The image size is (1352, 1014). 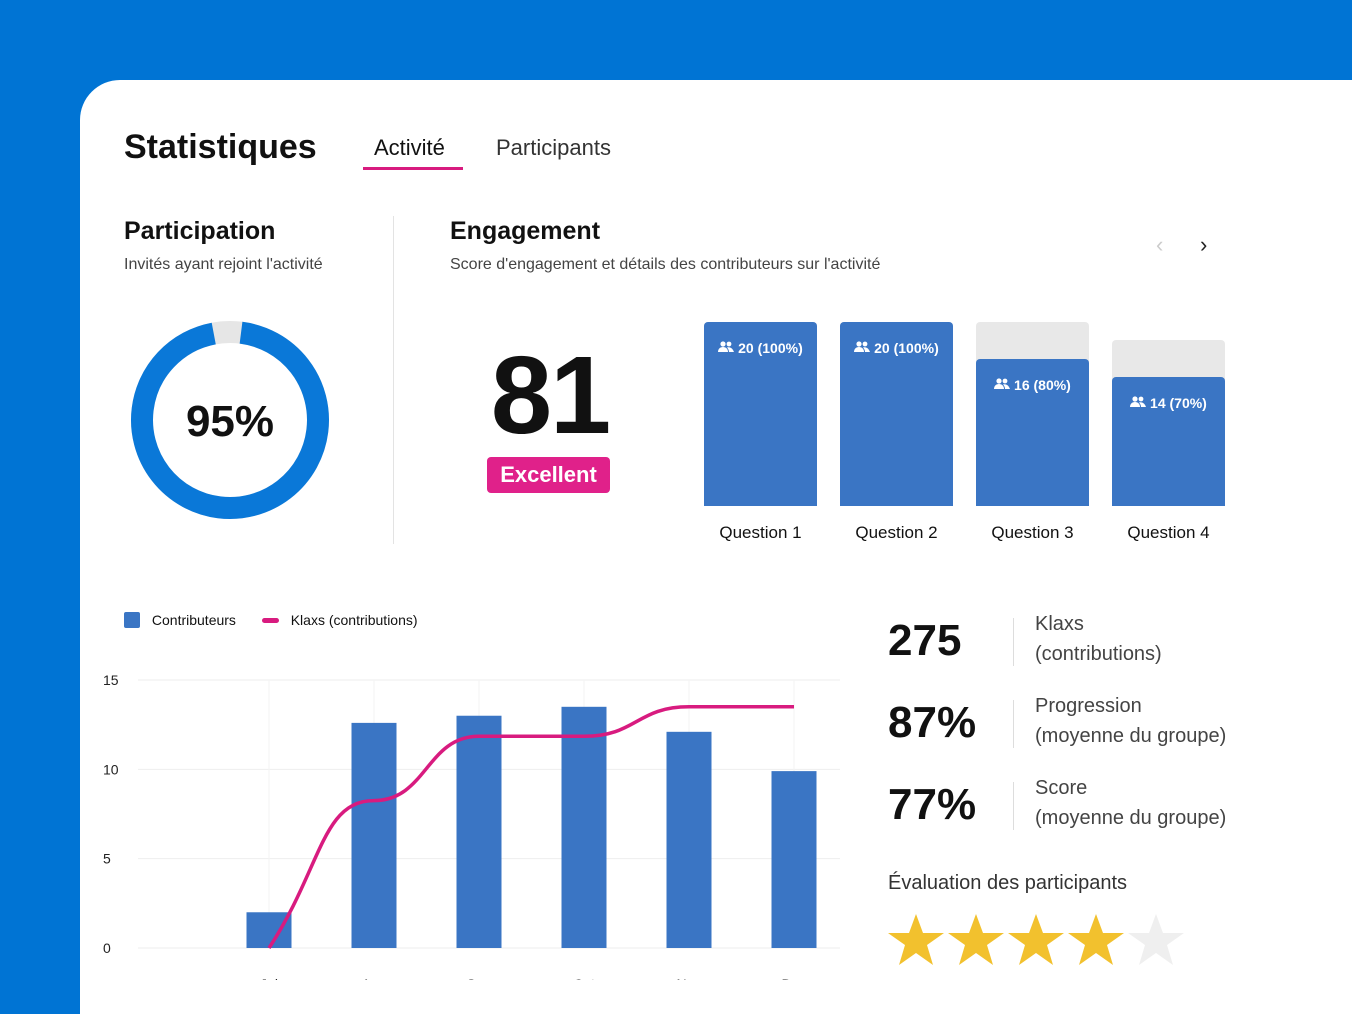 What do you see at coordinates (525, 231) in the screenshot?
I see `engagement-title: Engagement` at bounding box center [525, 231].